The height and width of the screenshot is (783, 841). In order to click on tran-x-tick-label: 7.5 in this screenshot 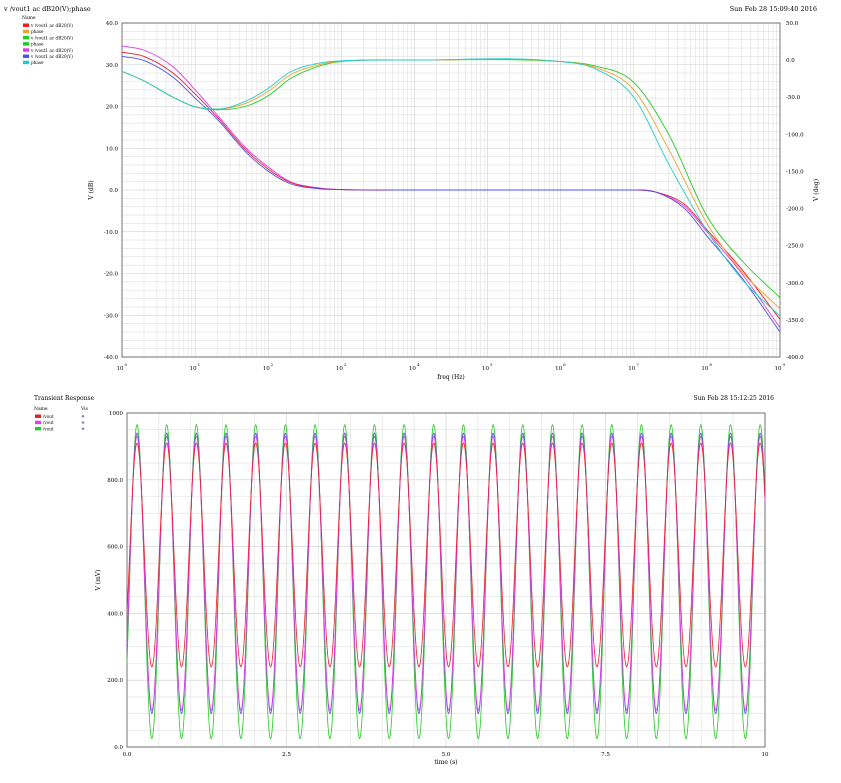, I will do `click(605, 755)`.